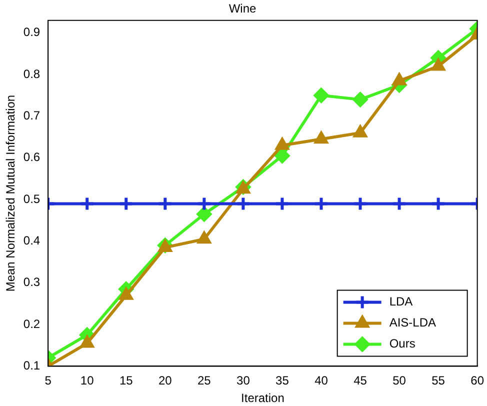 The height and width of the screenshot is (406, 487). I want to click on legend-label: Ours, so click(402, 343).